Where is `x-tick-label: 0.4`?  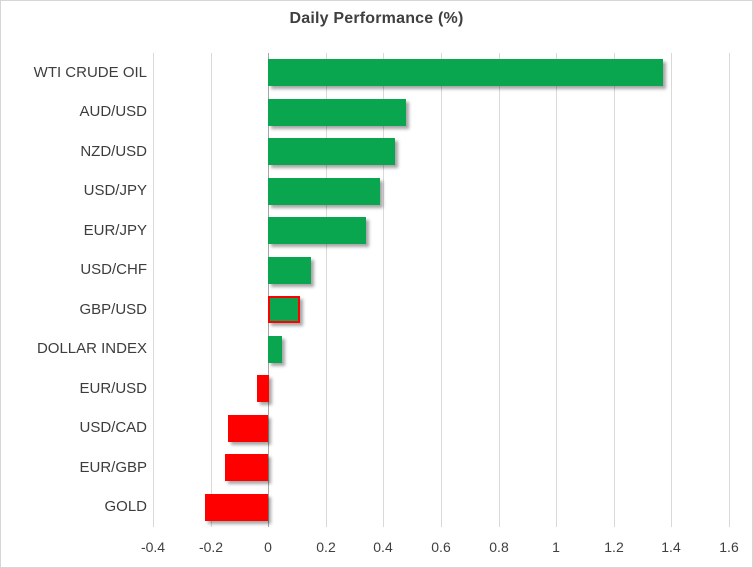
x-tick-label: 0.4 is located at coordinates (383, 547).